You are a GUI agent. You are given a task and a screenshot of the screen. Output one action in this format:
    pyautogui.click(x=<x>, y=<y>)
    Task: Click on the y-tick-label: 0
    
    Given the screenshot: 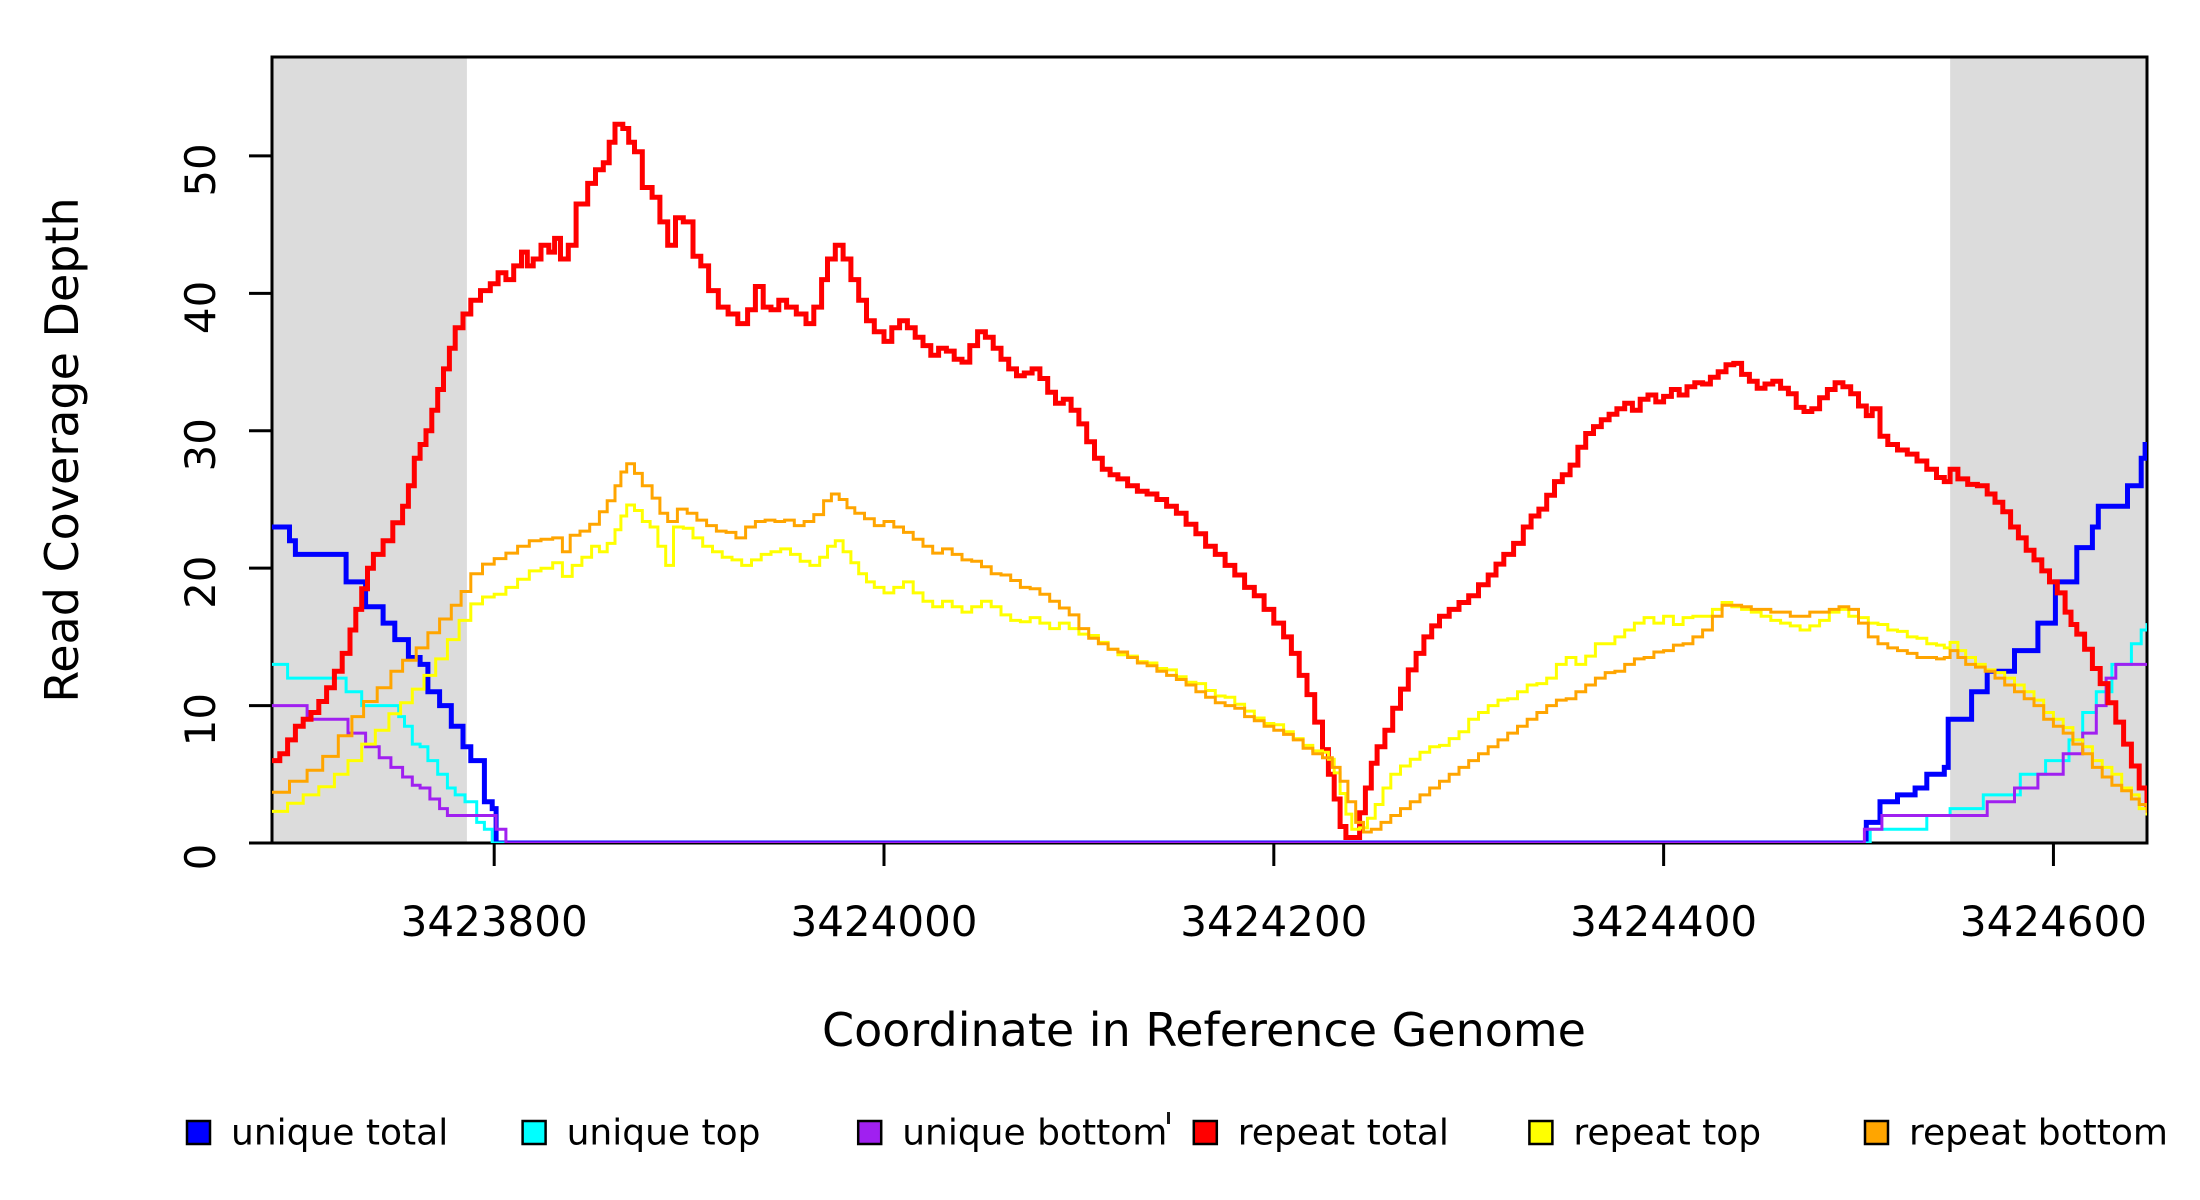 What is the action you would take?
    pyautogui.click(x=200, y=857)
    